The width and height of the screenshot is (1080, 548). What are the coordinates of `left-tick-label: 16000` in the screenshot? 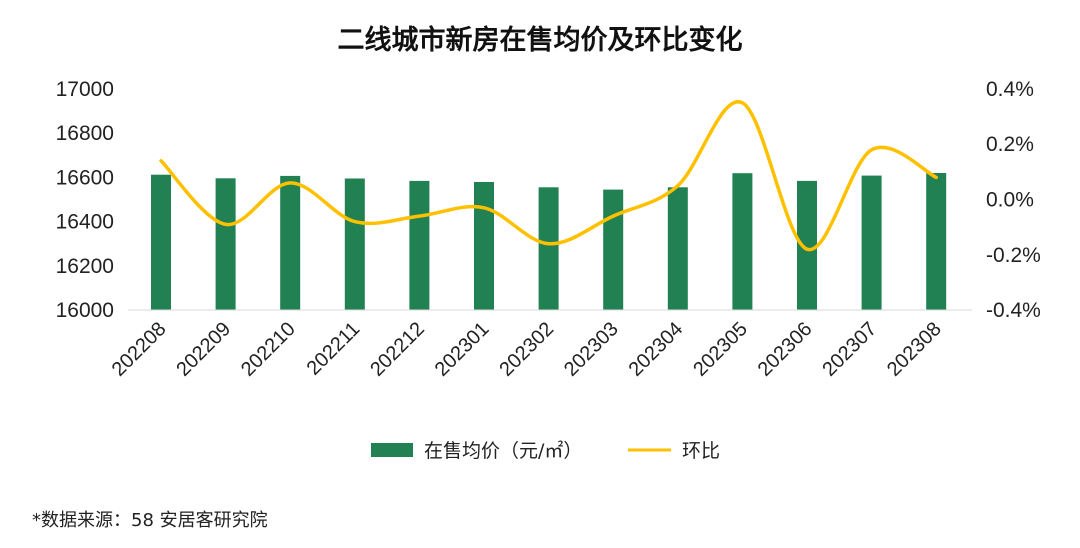 It's located at (85, 310).